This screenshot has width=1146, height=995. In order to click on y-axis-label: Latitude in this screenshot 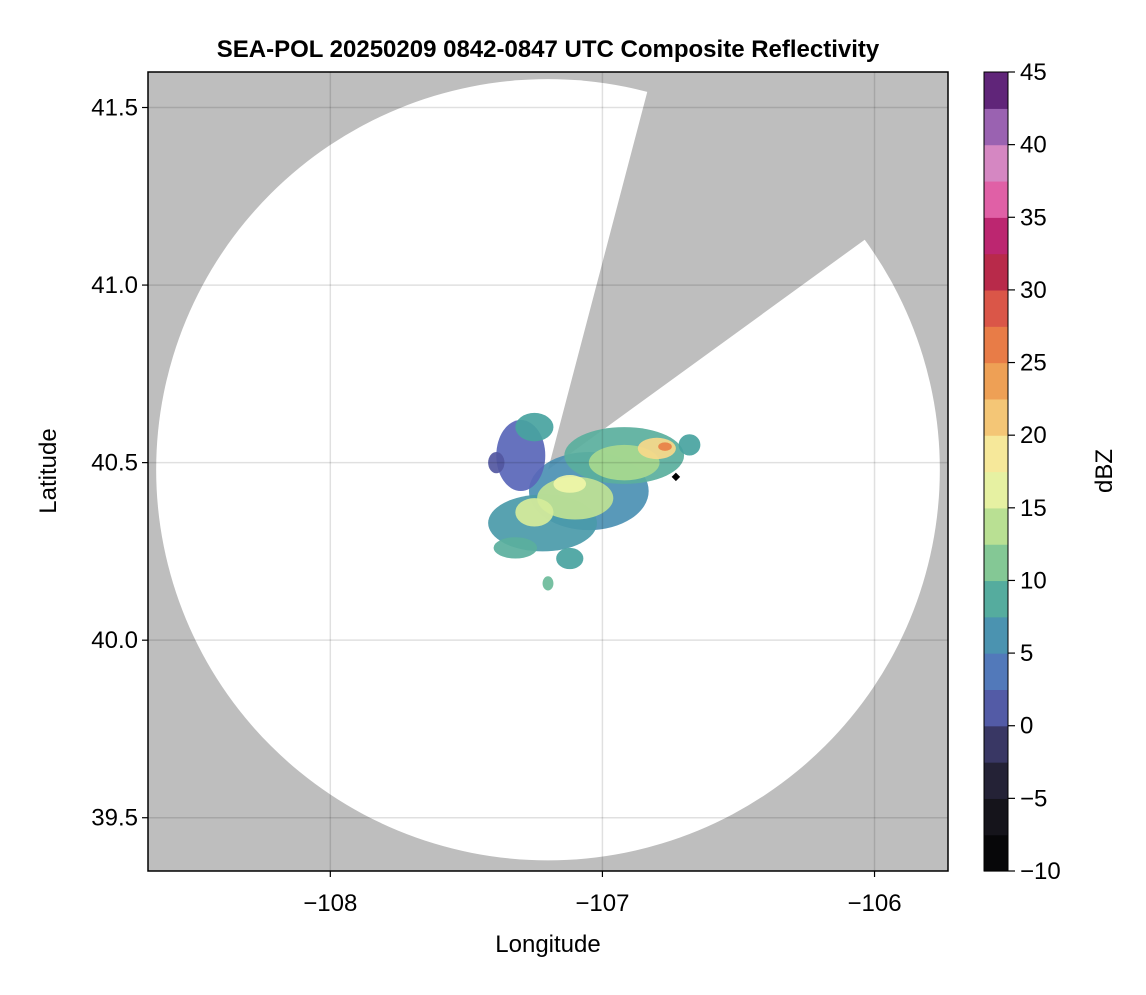, I will do `click(48, 470)`.